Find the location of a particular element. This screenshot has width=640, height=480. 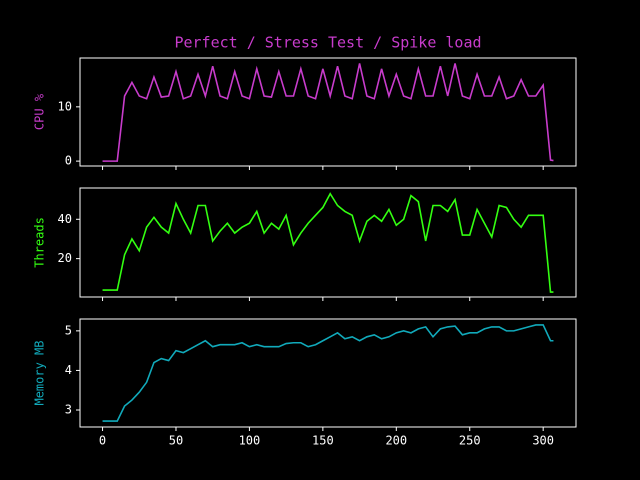

y-axis-label: CPU % is located at coordinates (40, 111).